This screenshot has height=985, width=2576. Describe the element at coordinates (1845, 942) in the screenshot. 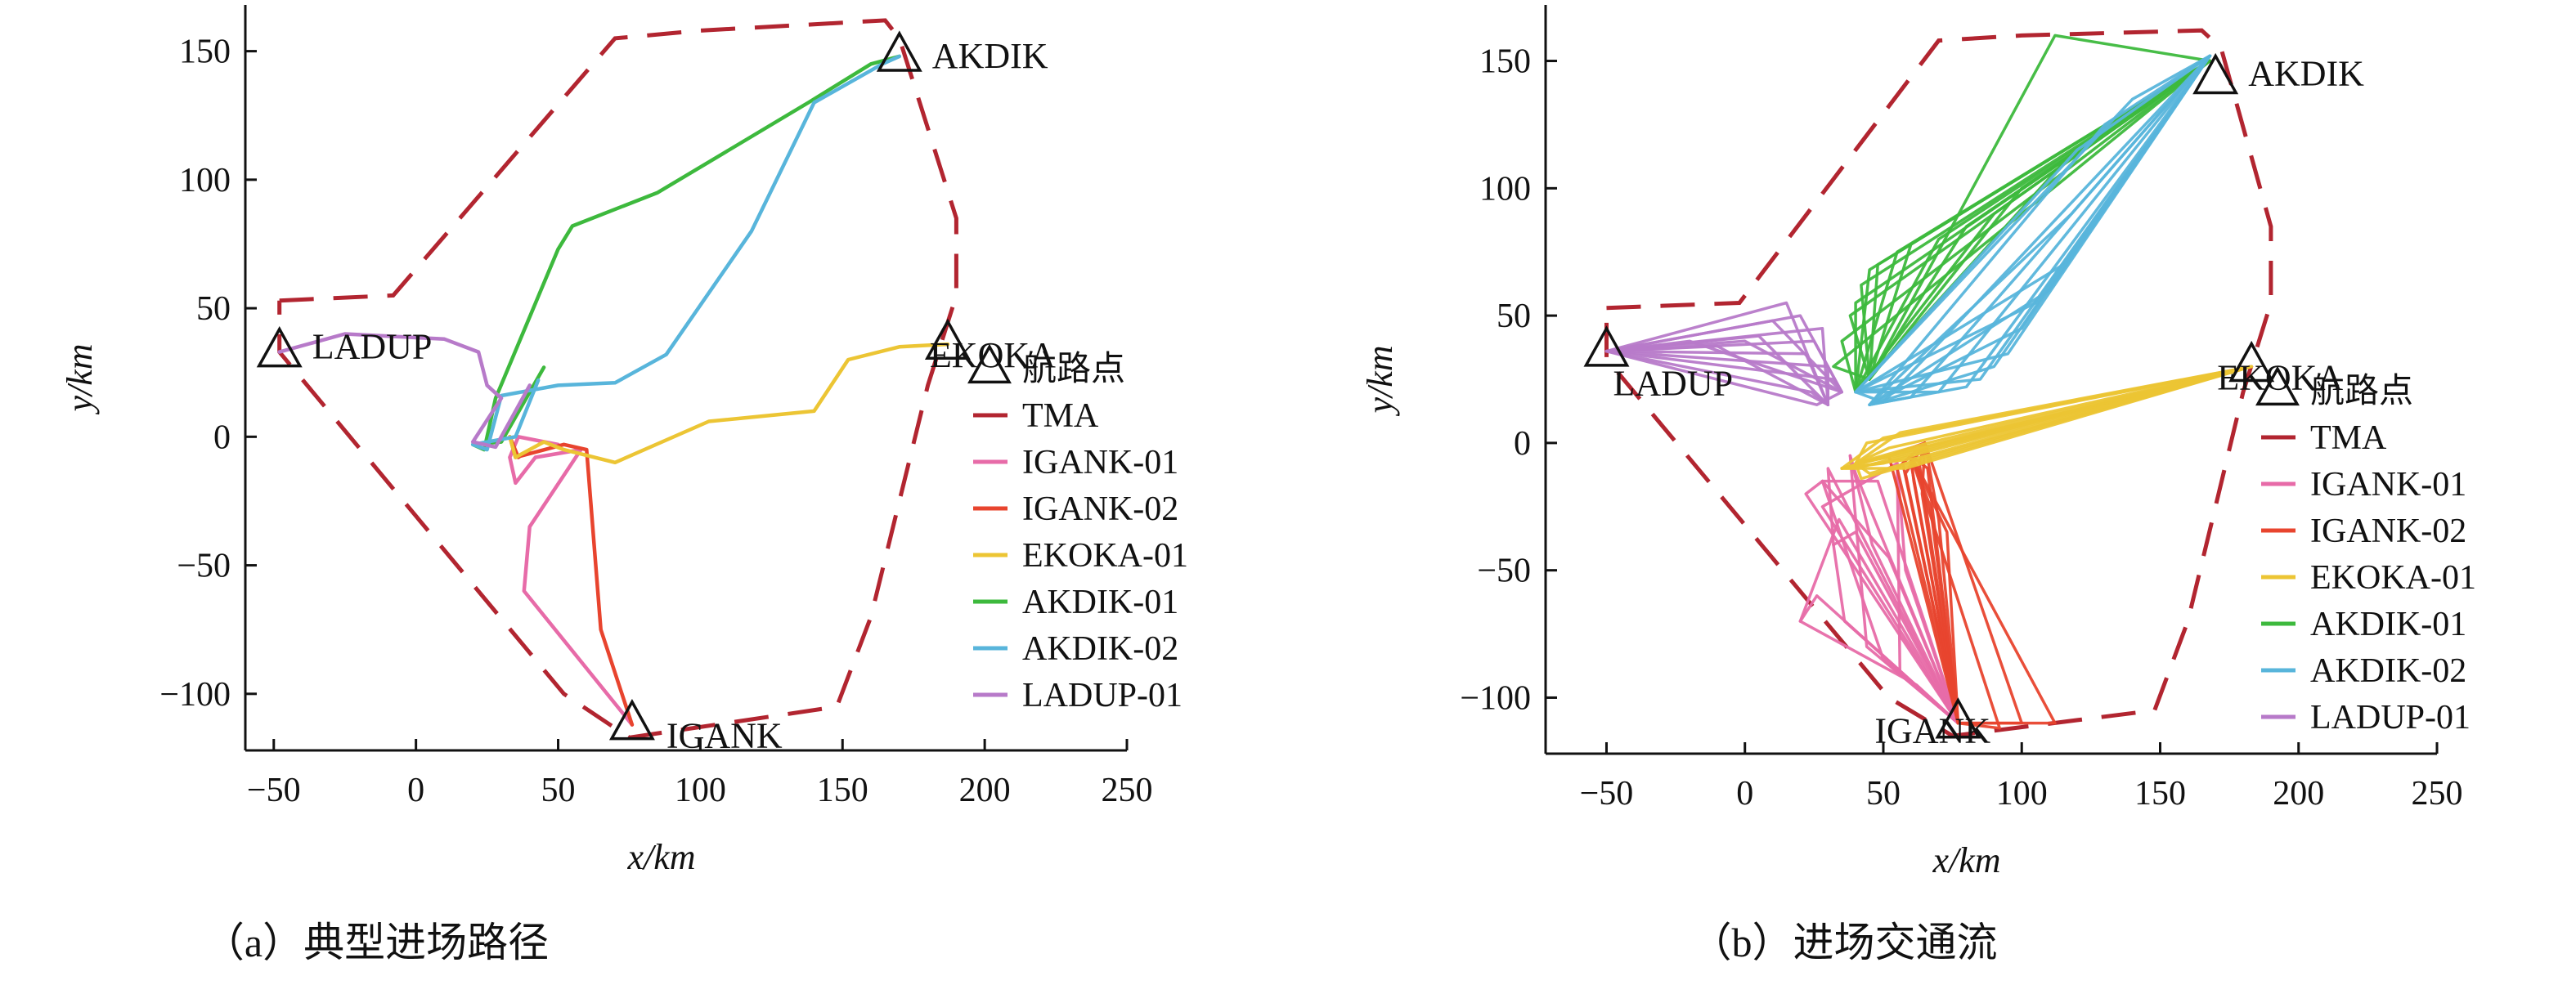

I see `caption-b: （b）进场交通流` at that location.